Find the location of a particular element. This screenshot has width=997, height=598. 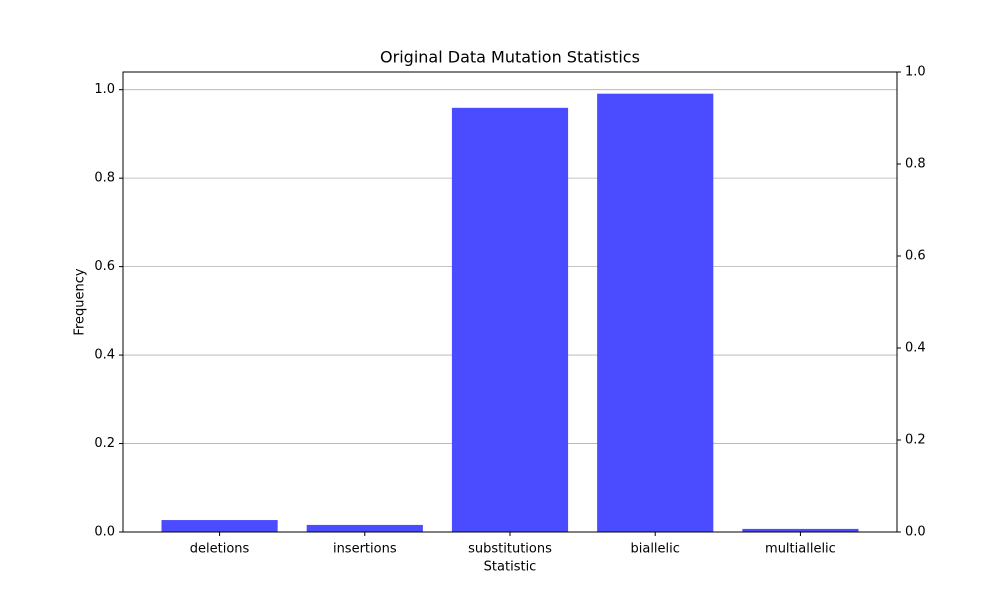

y-tick-label: 0.6 is located at coordinates (104, 266).